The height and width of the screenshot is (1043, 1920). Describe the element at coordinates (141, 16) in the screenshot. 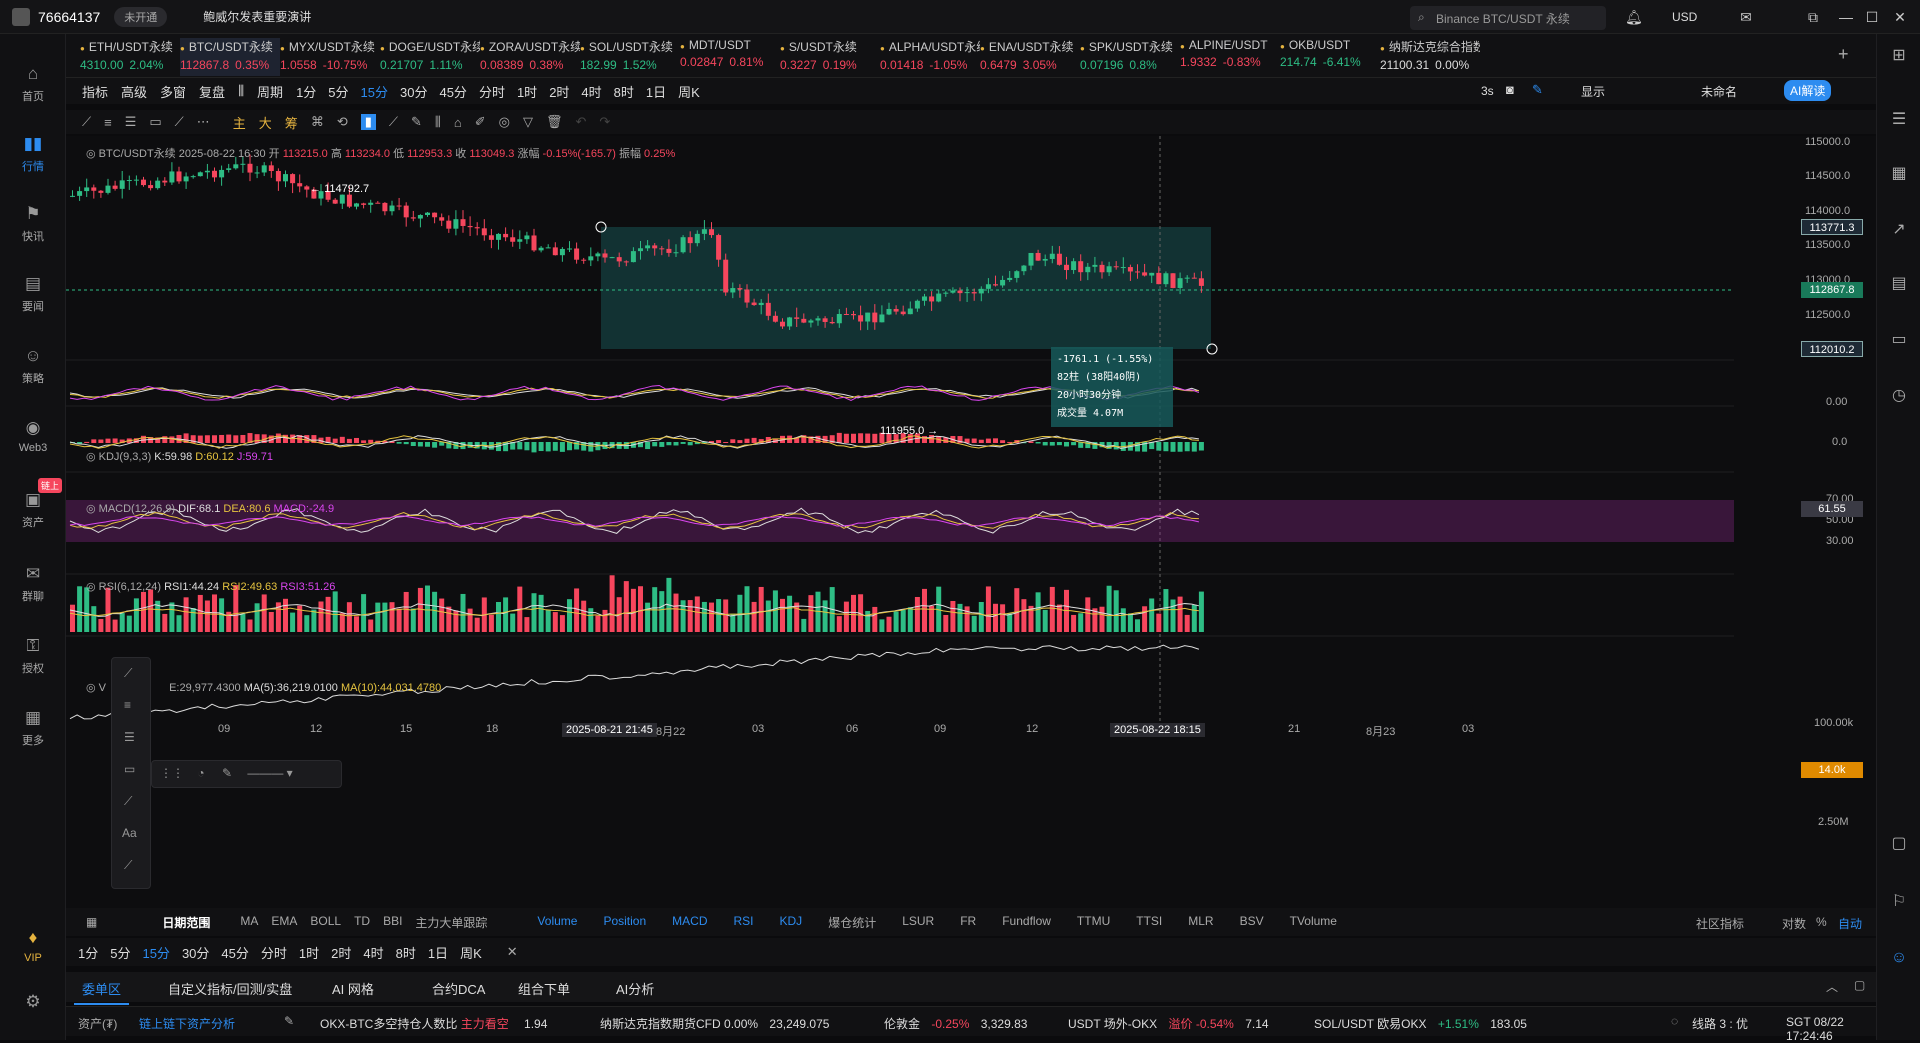

I see `verify-badge: 未开通` at that location.